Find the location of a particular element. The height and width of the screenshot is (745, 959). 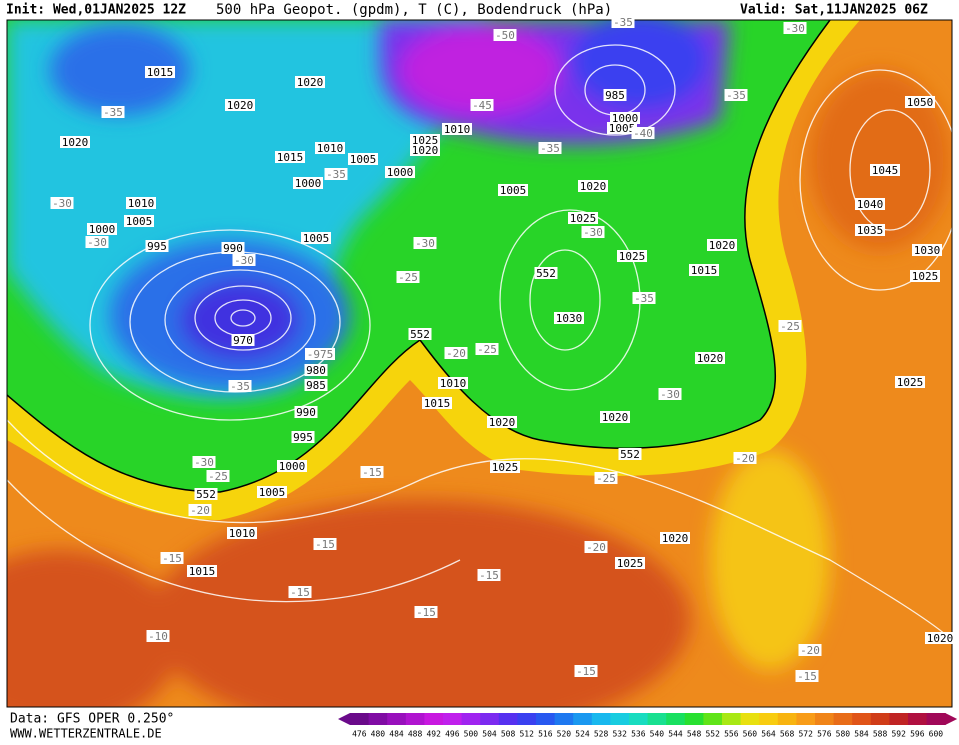

scale-label: 520 is located at coordinates (564, 734).